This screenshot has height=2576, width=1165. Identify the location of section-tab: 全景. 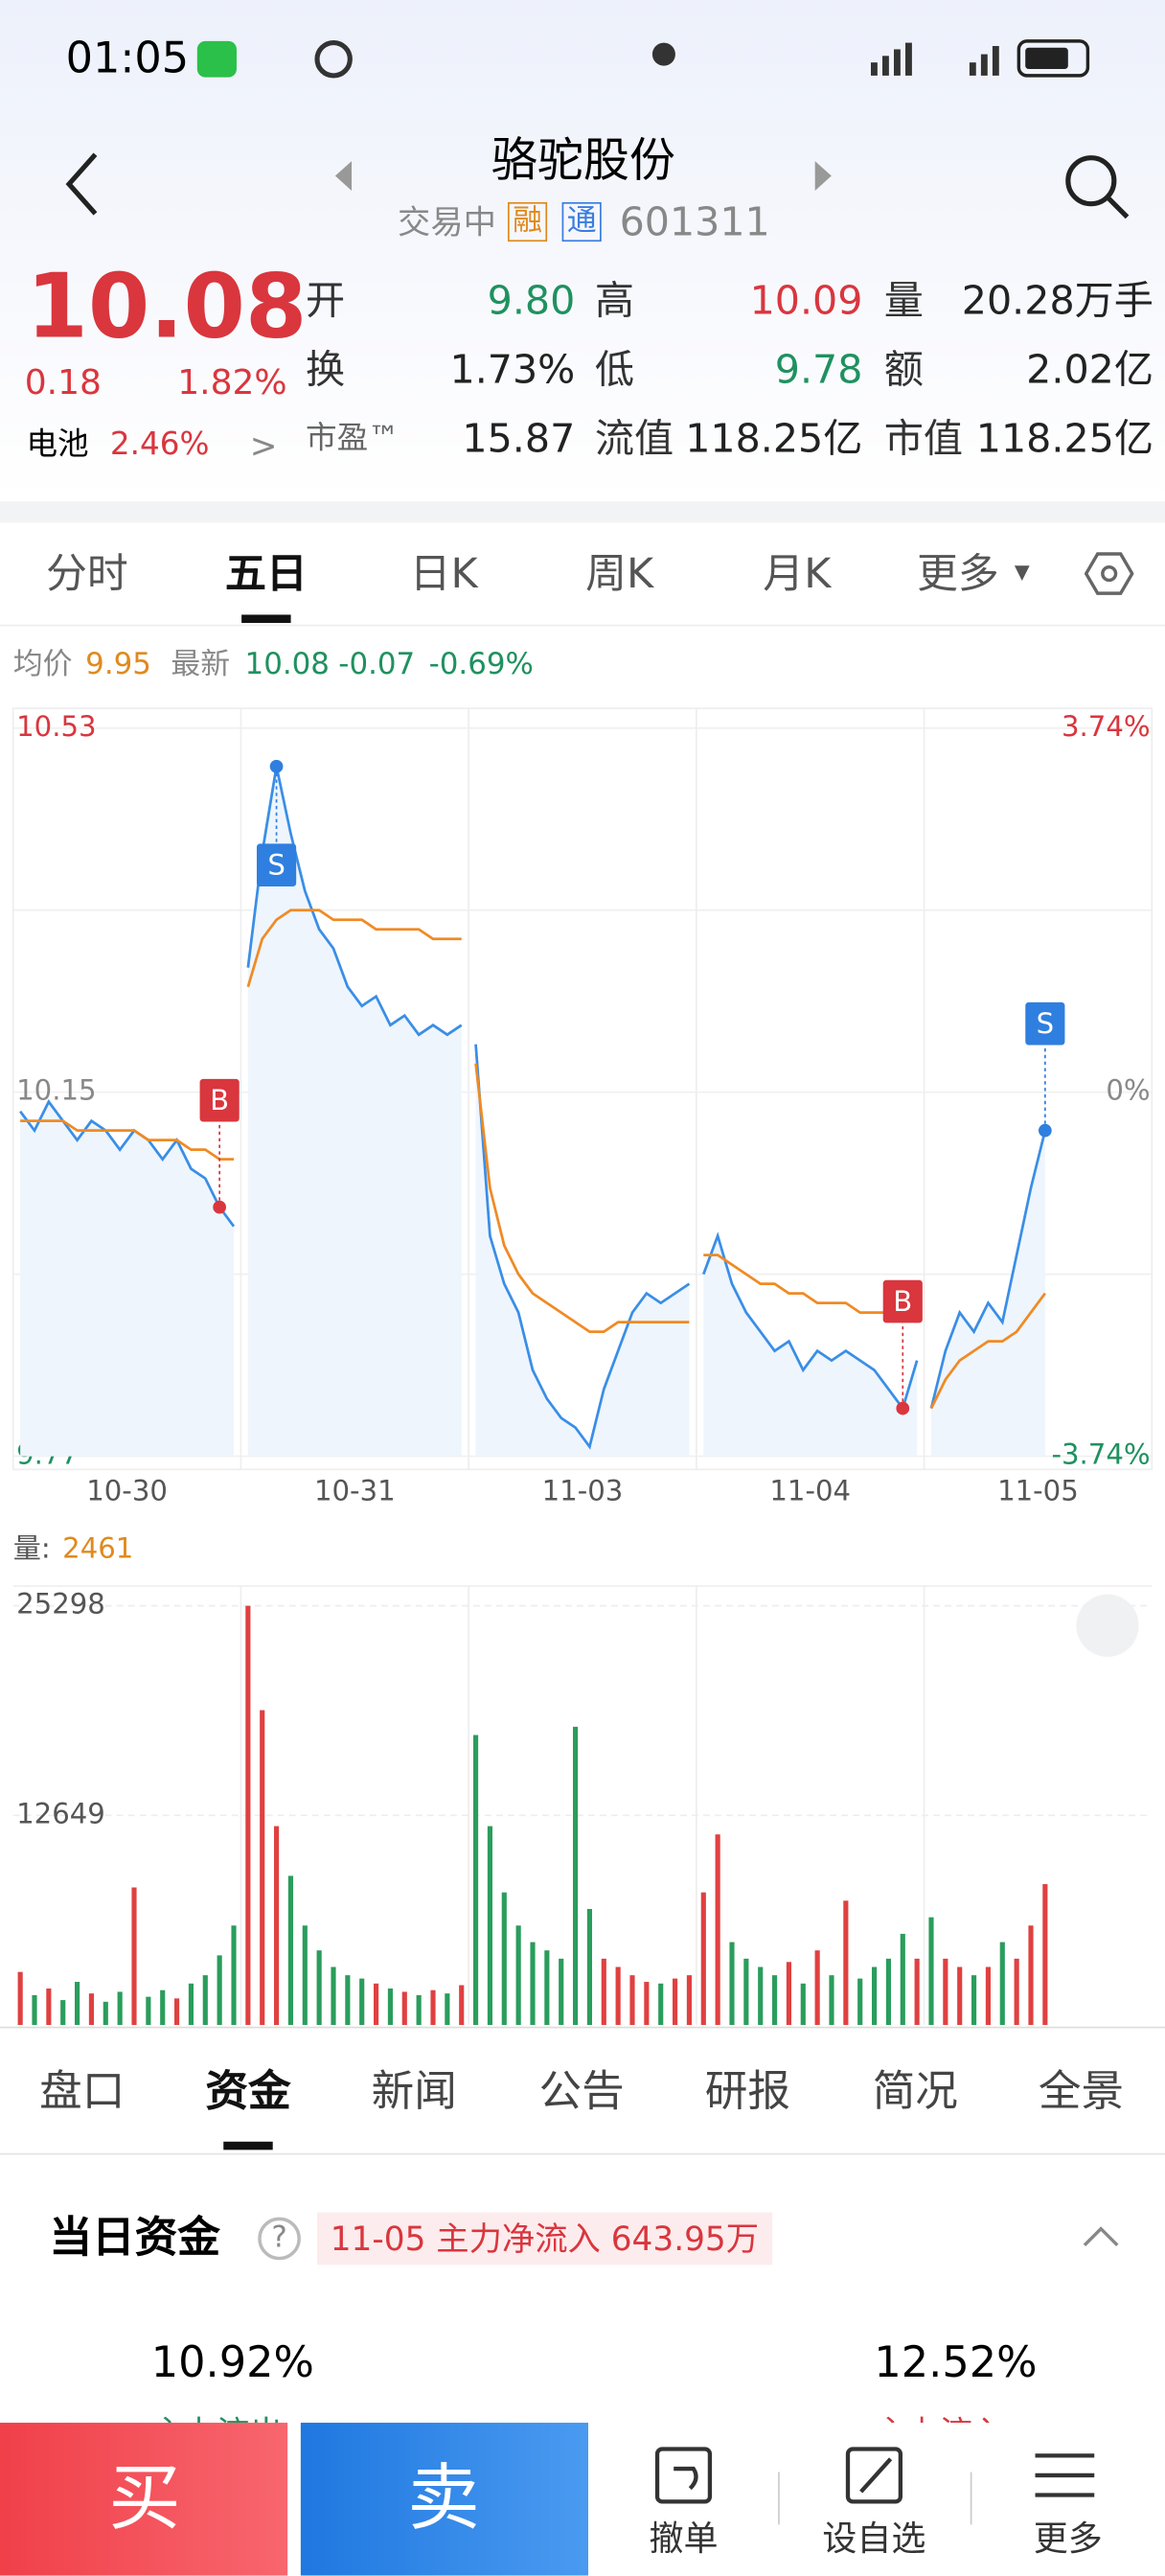
(1082, 2092).